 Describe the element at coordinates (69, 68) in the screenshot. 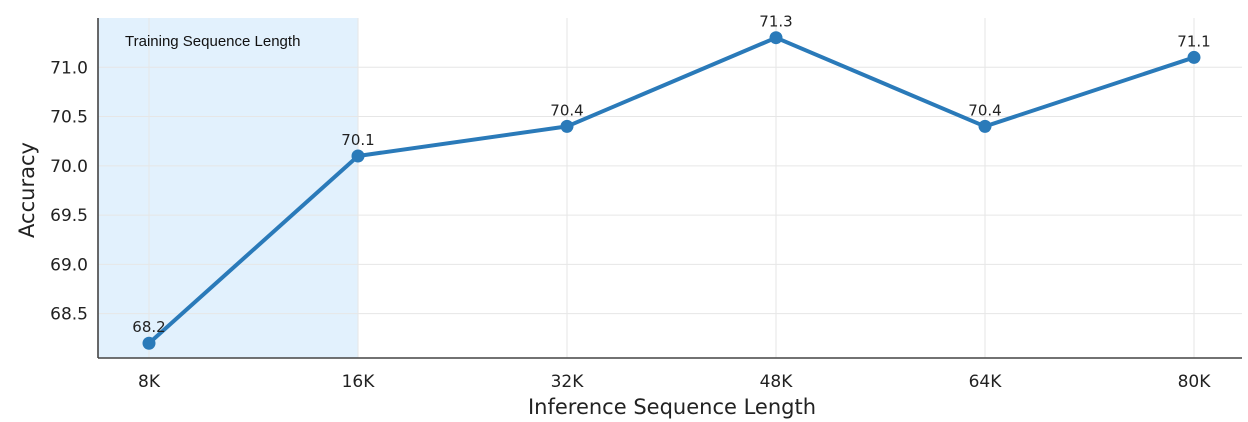

I see `y-tick-label: 71.0` at that location.